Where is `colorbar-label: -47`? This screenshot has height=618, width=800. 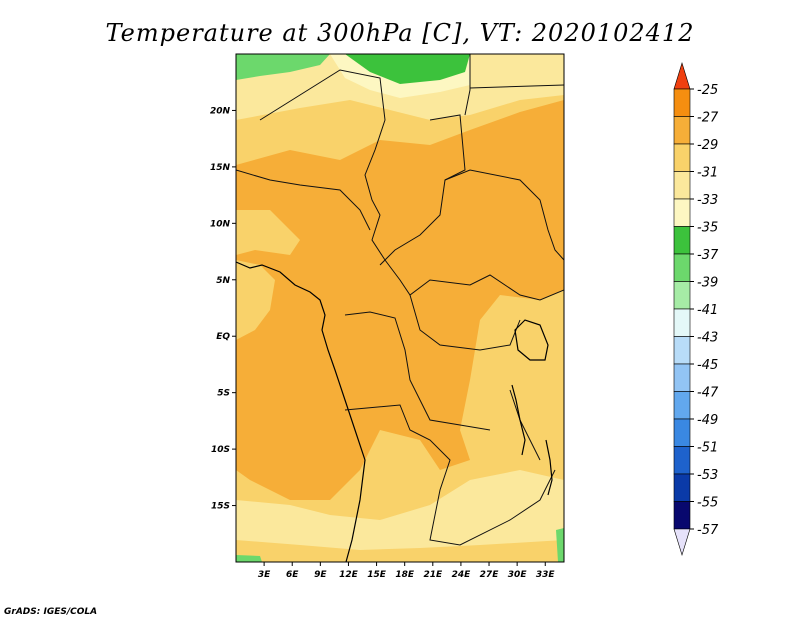
colorbar-label: -47 is located at coordinates (708, 393).